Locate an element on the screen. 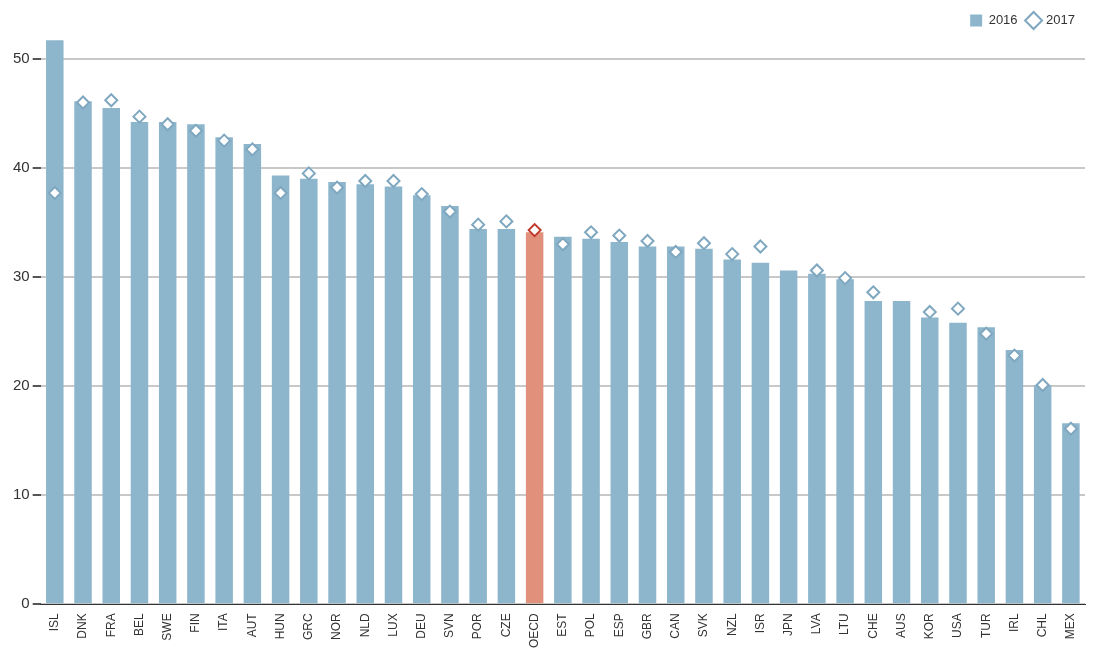 The height and width of the screenshot is (655, 1093). x-tick-label: SVN is located at coordinates (449, 626).